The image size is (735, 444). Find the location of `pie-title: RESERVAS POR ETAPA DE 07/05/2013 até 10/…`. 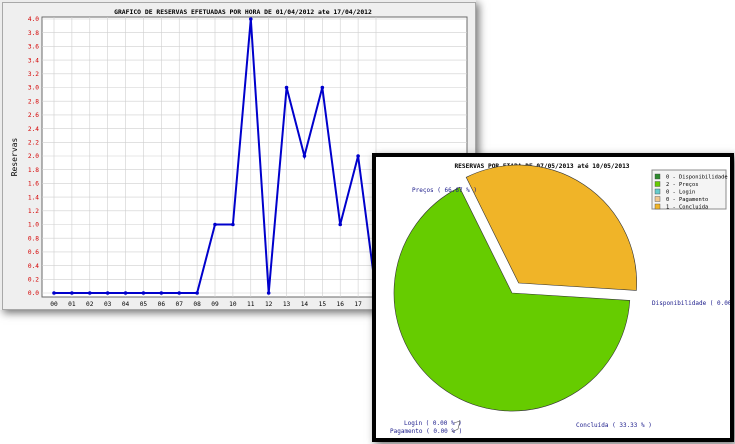

pie-title: RESERVAS POR ETAPA DE 07/05/2013 até 10/… is located at coordinates (541, 166).